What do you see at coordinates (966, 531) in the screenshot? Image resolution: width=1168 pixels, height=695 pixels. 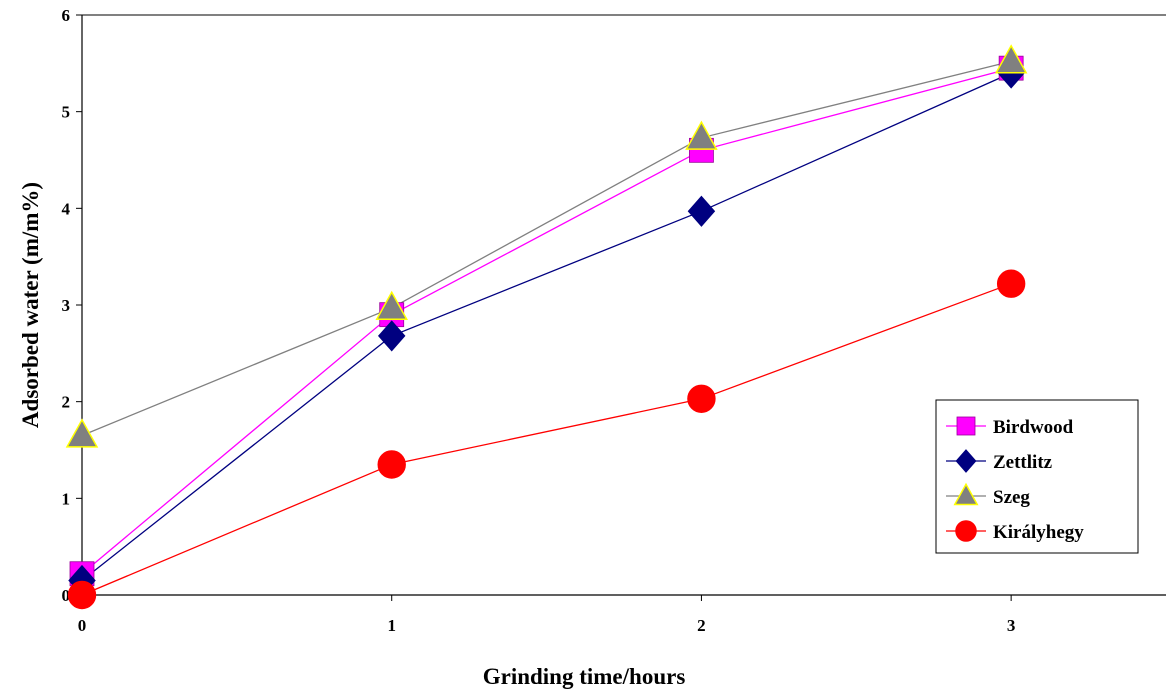 I see `legend-marker-kir-lyhegy` at bounding box center [966, 531].